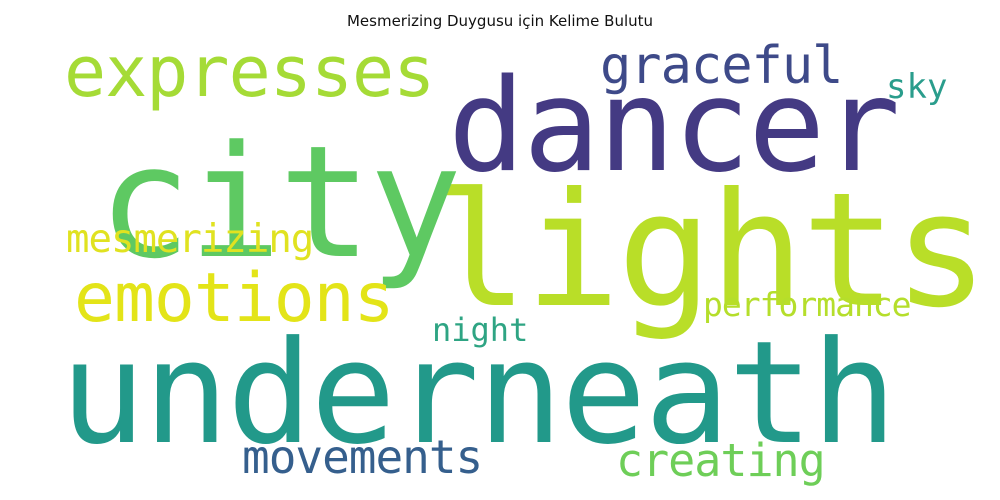 The height and width of the screenshot is (500, 1000). Describe the element at coordinates (190, 239) in the screenshot. I see `word-mesmerizing: mesmerizing` at that location.